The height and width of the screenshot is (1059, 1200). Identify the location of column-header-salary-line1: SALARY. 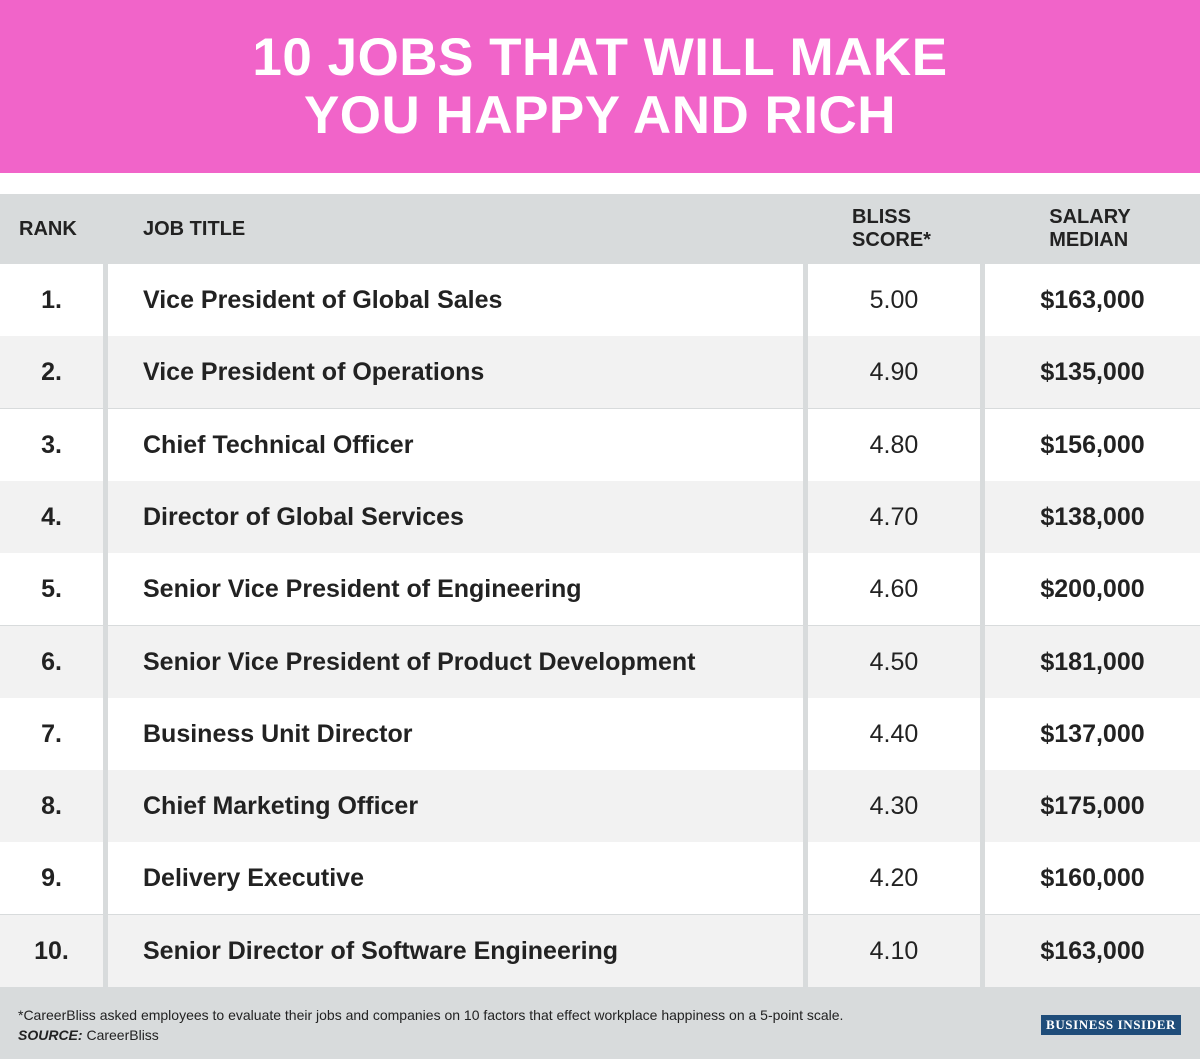
(1090, 217).